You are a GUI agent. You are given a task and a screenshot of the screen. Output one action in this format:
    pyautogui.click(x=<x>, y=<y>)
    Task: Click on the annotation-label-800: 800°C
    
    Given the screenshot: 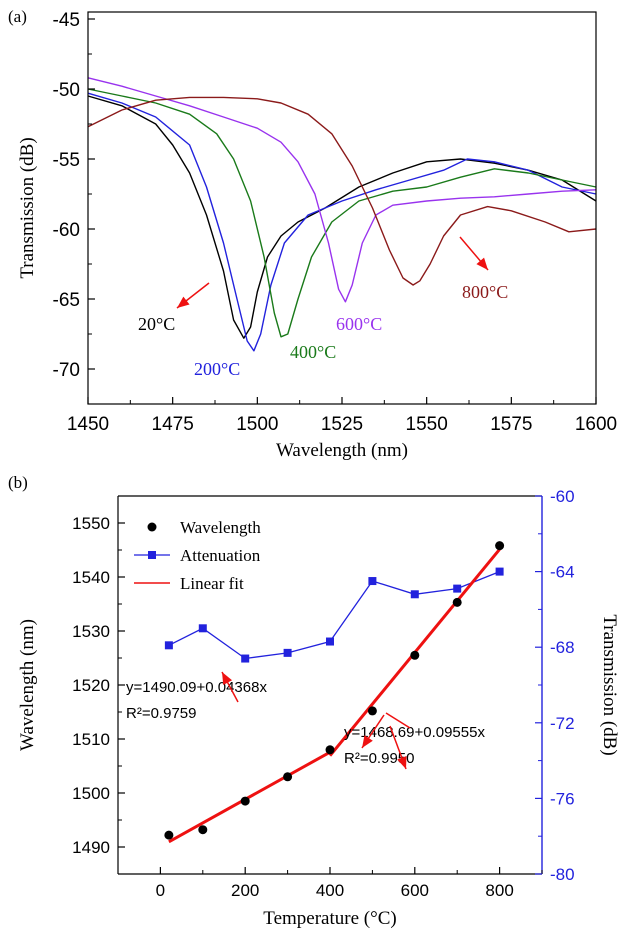 What is the action you would take?
    pyautogui.click(x=485, y=292)
    